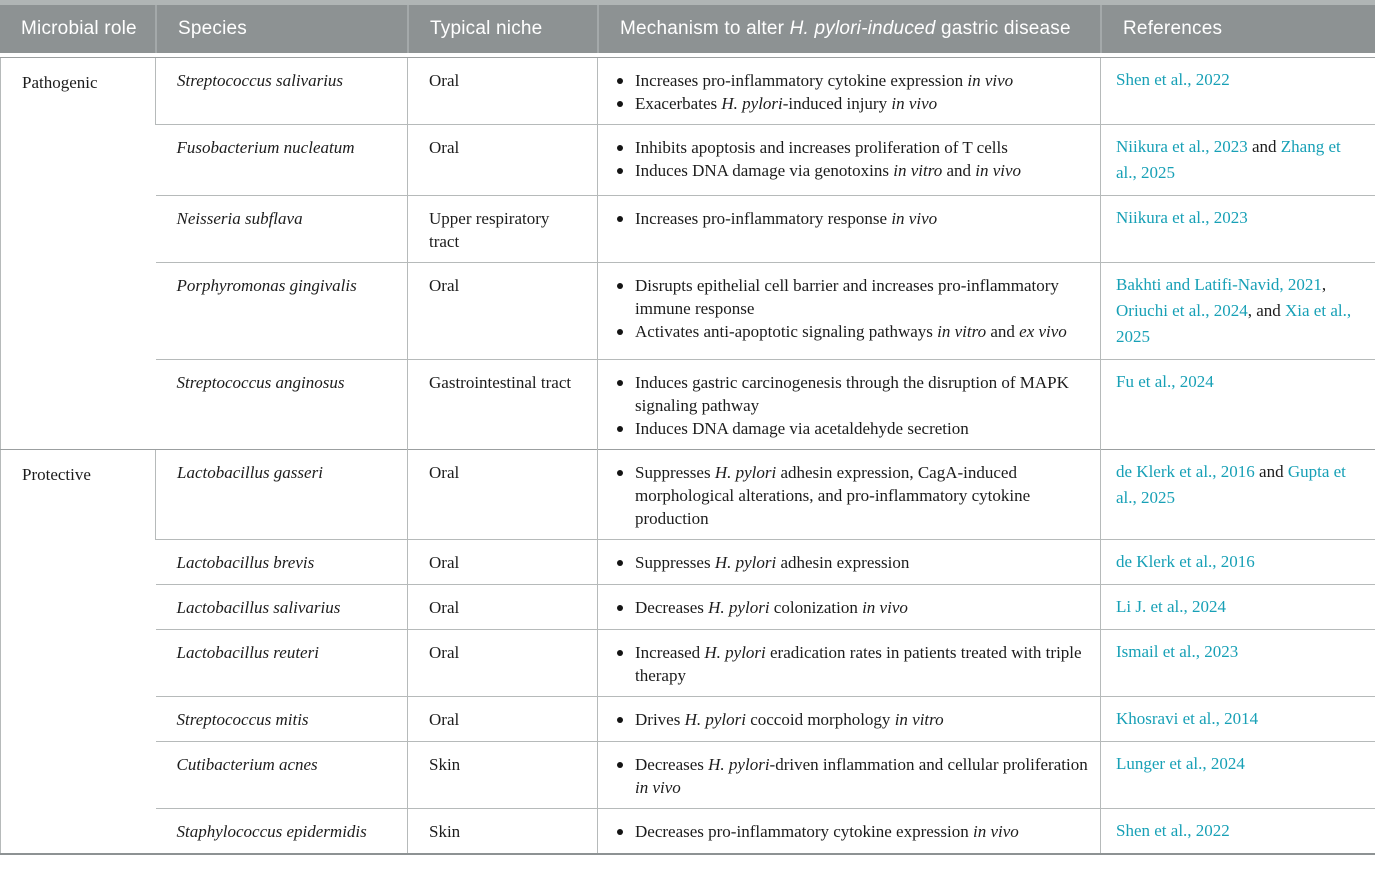 This screenshot has height=881, width=1375. I want to click on species-cell: Staphylococcus epidermidis, so click(281, 831).